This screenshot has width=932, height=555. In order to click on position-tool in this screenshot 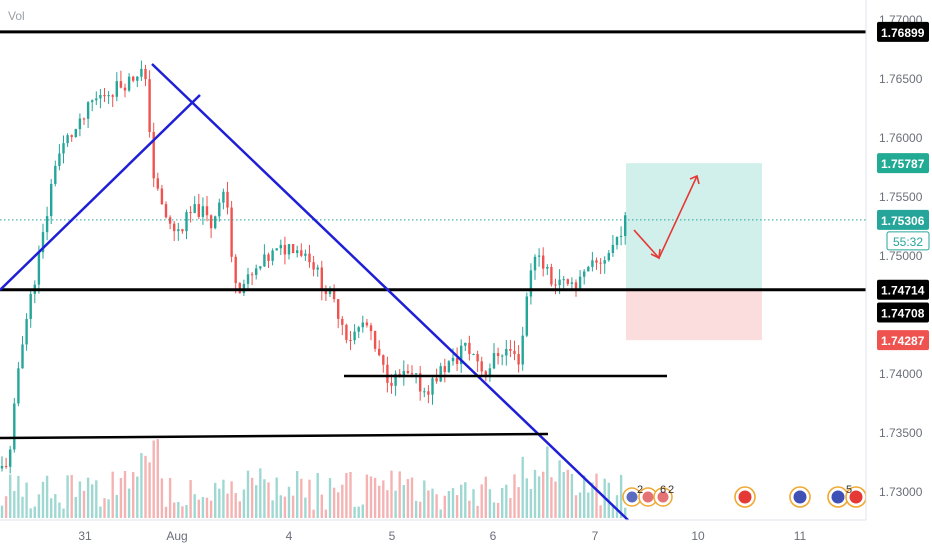, I will do `click(694, 252)`.